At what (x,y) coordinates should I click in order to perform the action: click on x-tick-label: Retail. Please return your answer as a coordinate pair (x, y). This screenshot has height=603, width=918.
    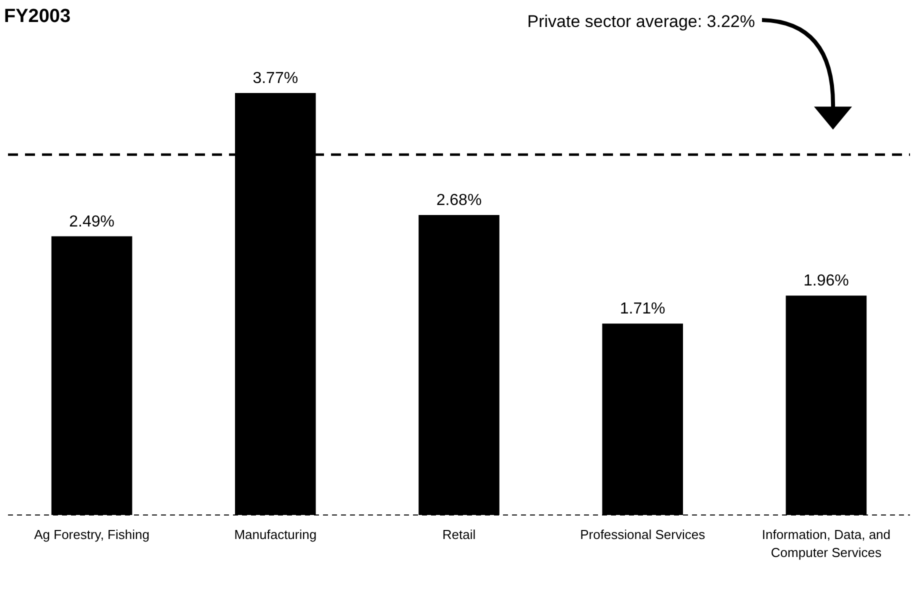
    Looking at the image, I should click on (459, 534).